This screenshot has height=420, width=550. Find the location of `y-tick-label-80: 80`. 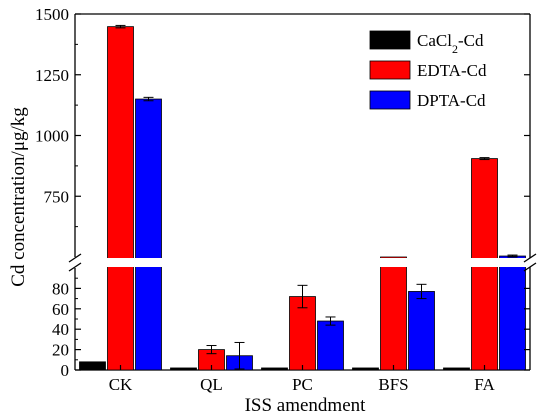

y-tick-label-80: 80 is located at coordinates (60, 288).